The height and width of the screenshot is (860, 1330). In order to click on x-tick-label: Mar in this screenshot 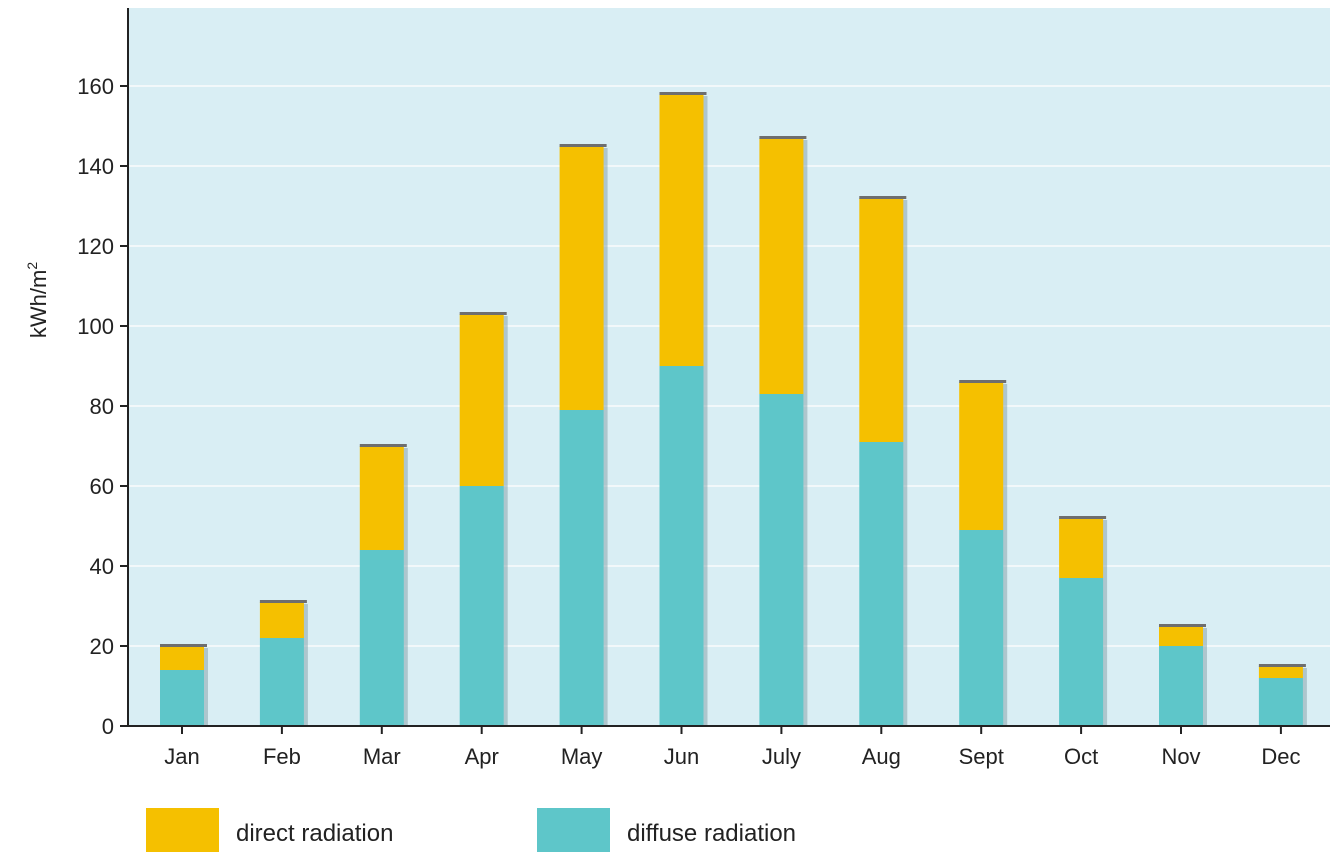, I will do `click(382, 756)`.